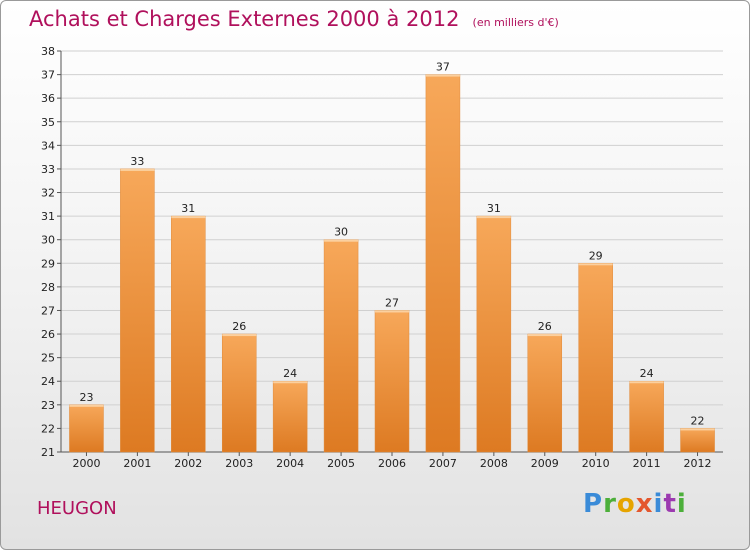 The height and width of the screenshot is (550, 750). What do you see at coordinates (626, 504) in the screenshot?
I see `logo-letter: o` at bounding box center [626, 504].